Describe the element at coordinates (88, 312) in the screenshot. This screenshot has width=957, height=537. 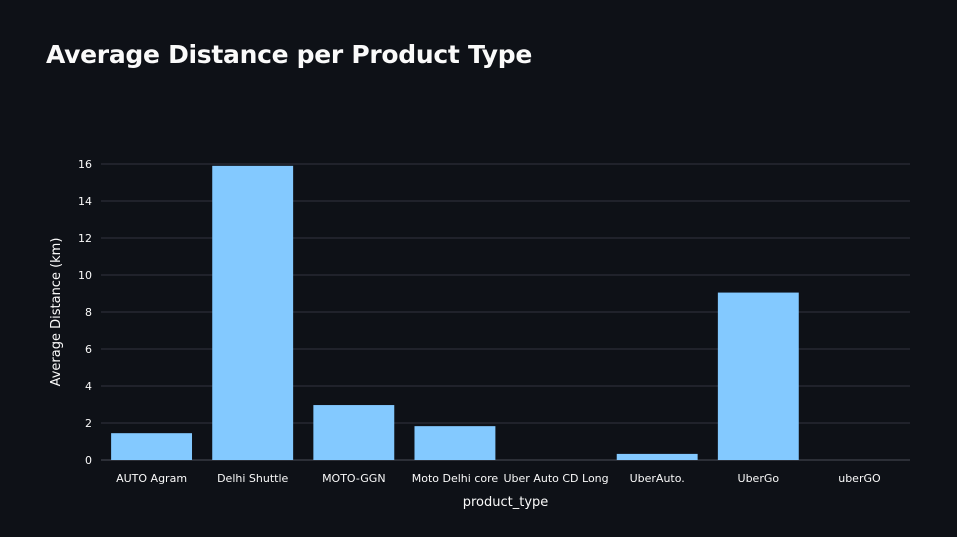
I see `y-tick-label: 8` at that location.